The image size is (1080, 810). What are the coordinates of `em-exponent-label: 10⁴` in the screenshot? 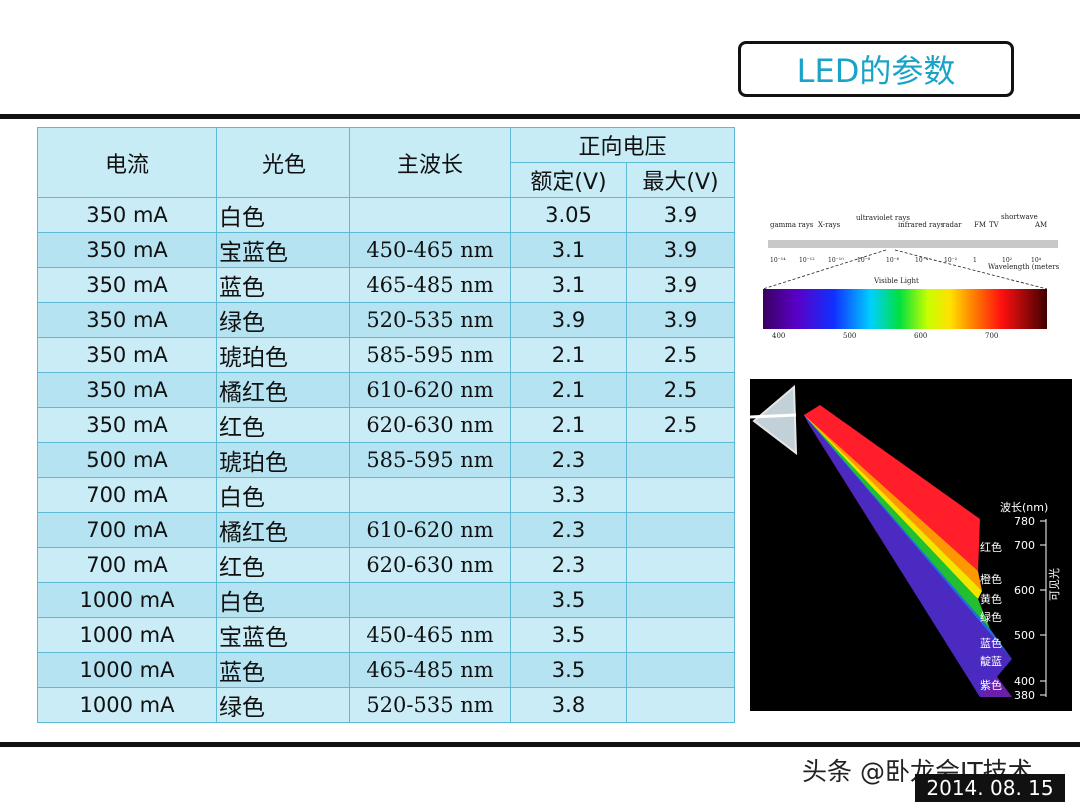 It's located at (1036, 260).